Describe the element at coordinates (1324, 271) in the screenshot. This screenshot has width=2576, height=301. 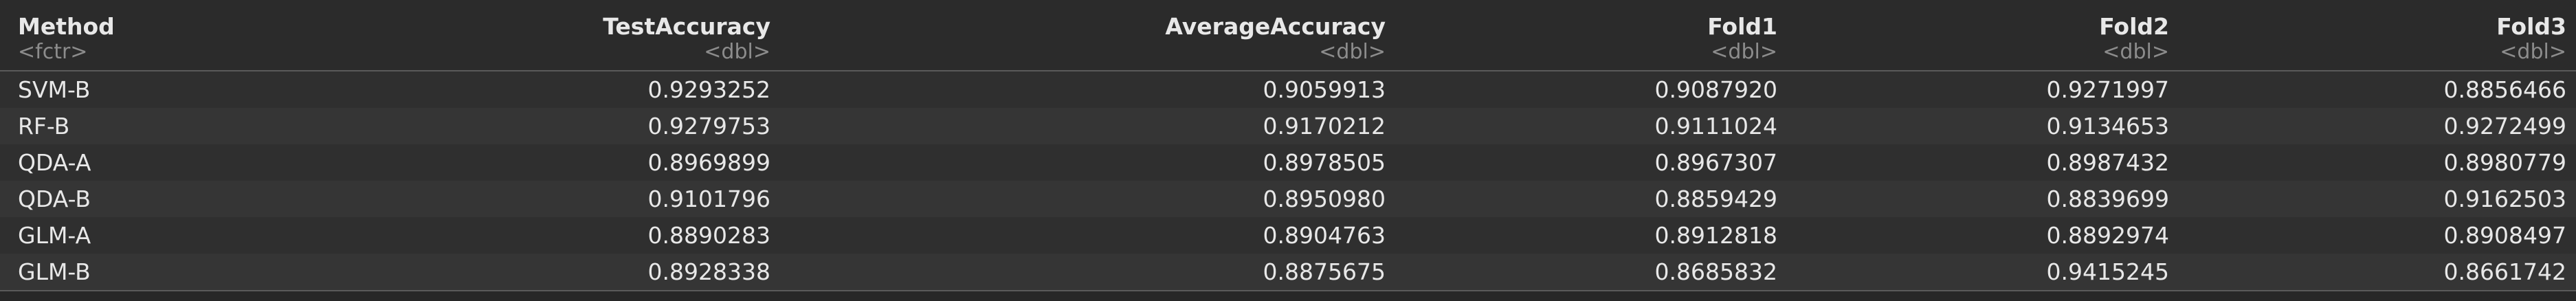
I see `table-cell: 0.8875675` at that location.